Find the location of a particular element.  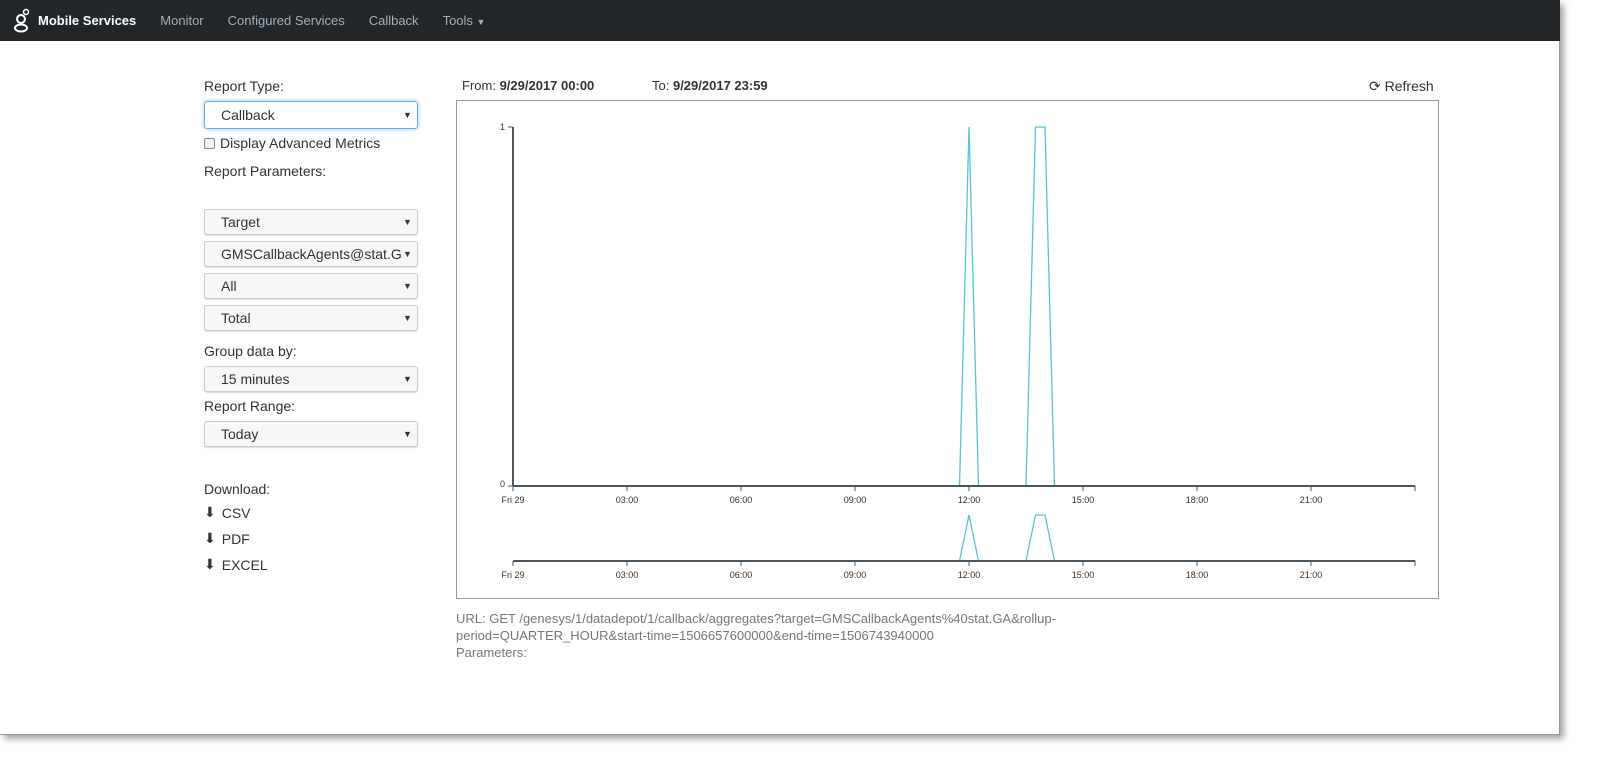

download-csv-label: CSV is located at coordinates (236, 512).